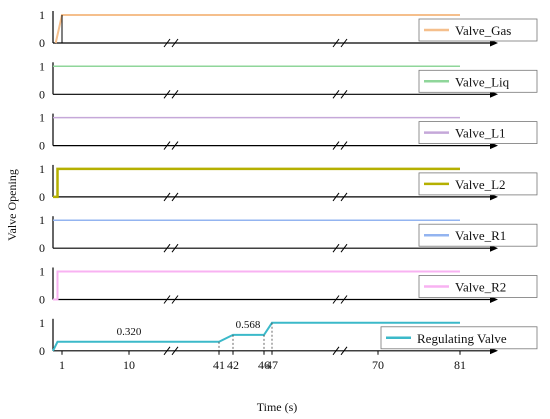 The image size is (550, 419). I want to click on y-axis-title: Valve Opening, so click(12, 205).